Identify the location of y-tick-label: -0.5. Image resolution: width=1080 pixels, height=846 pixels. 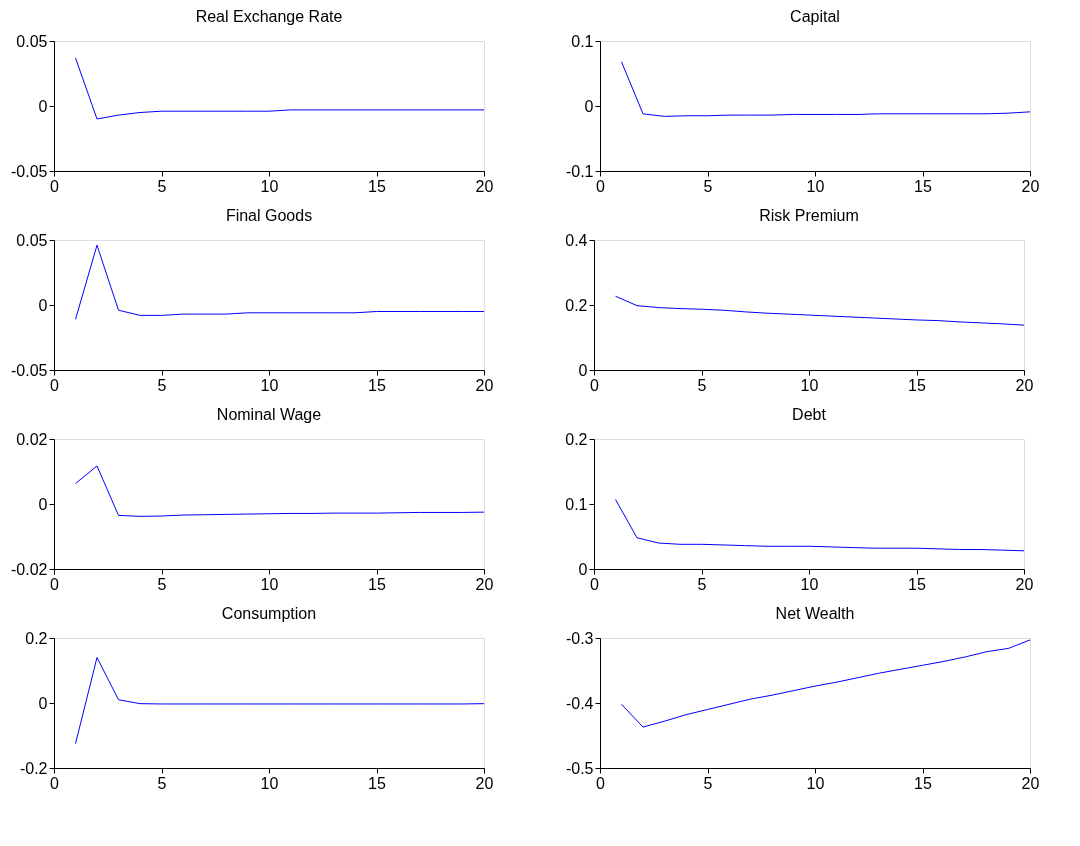
(579, 768).